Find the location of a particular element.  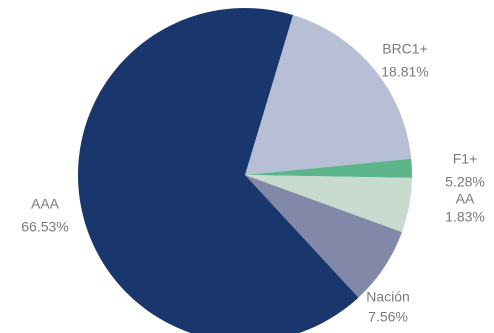

slice-name: AA is located at coordinates (465, 199).